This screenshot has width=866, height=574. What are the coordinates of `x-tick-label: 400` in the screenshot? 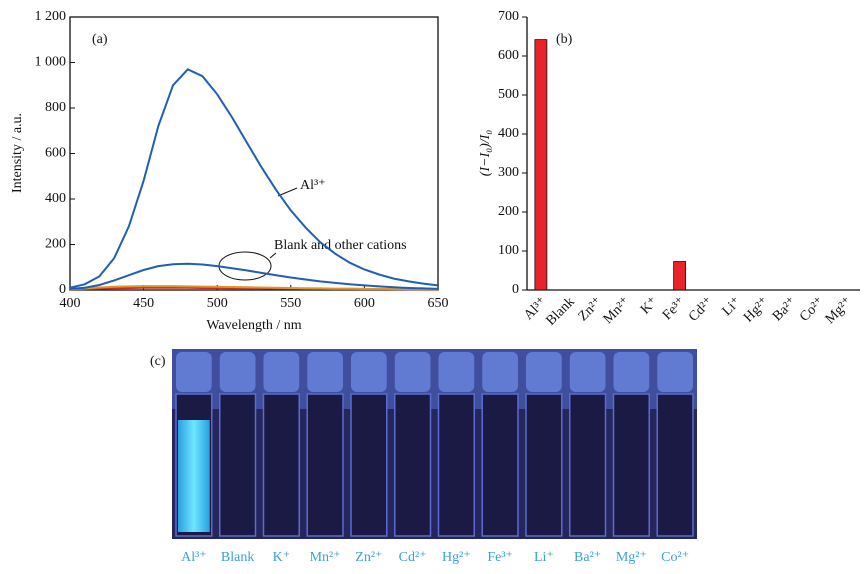 It's located at (70, 303).